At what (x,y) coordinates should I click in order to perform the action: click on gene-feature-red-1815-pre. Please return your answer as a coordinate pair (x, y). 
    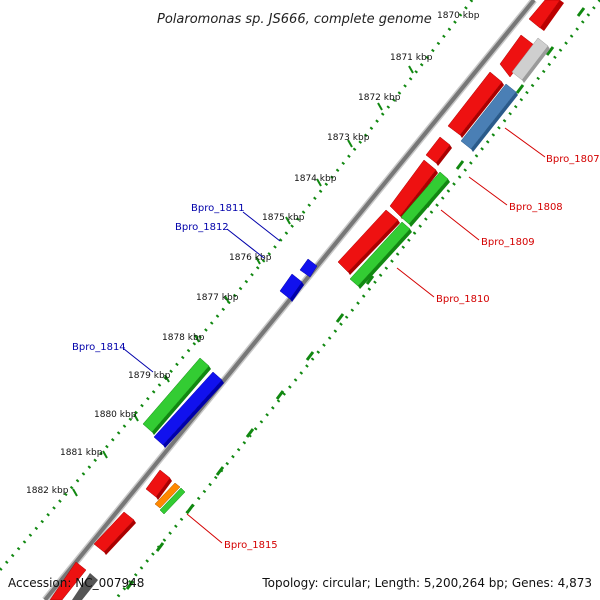
    Looking at the image, I should click on (158, 484).